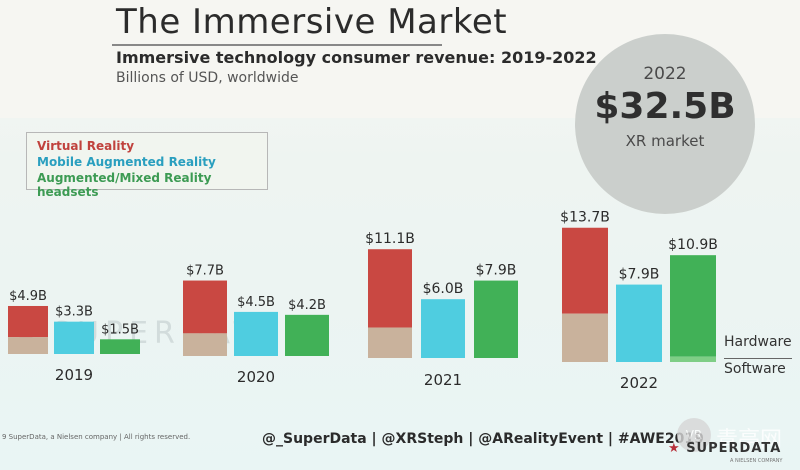 The image size is (800, 470). I want to click on highlight-year: 2022, so click(665, 74).